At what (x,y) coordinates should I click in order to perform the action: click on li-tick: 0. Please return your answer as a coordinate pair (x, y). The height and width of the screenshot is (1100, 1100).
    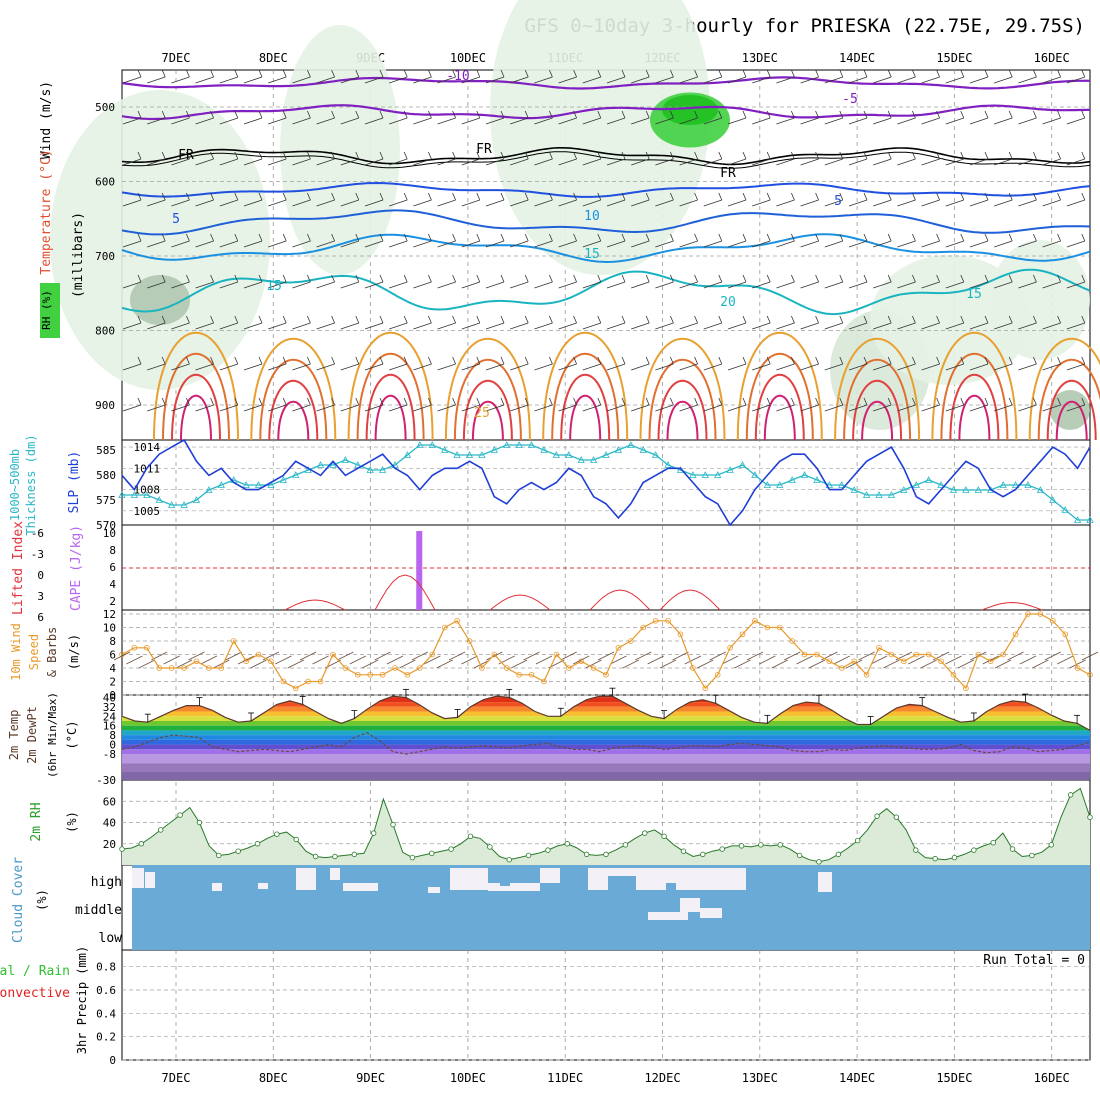
    Looking at the image, I should click on (40, 575).